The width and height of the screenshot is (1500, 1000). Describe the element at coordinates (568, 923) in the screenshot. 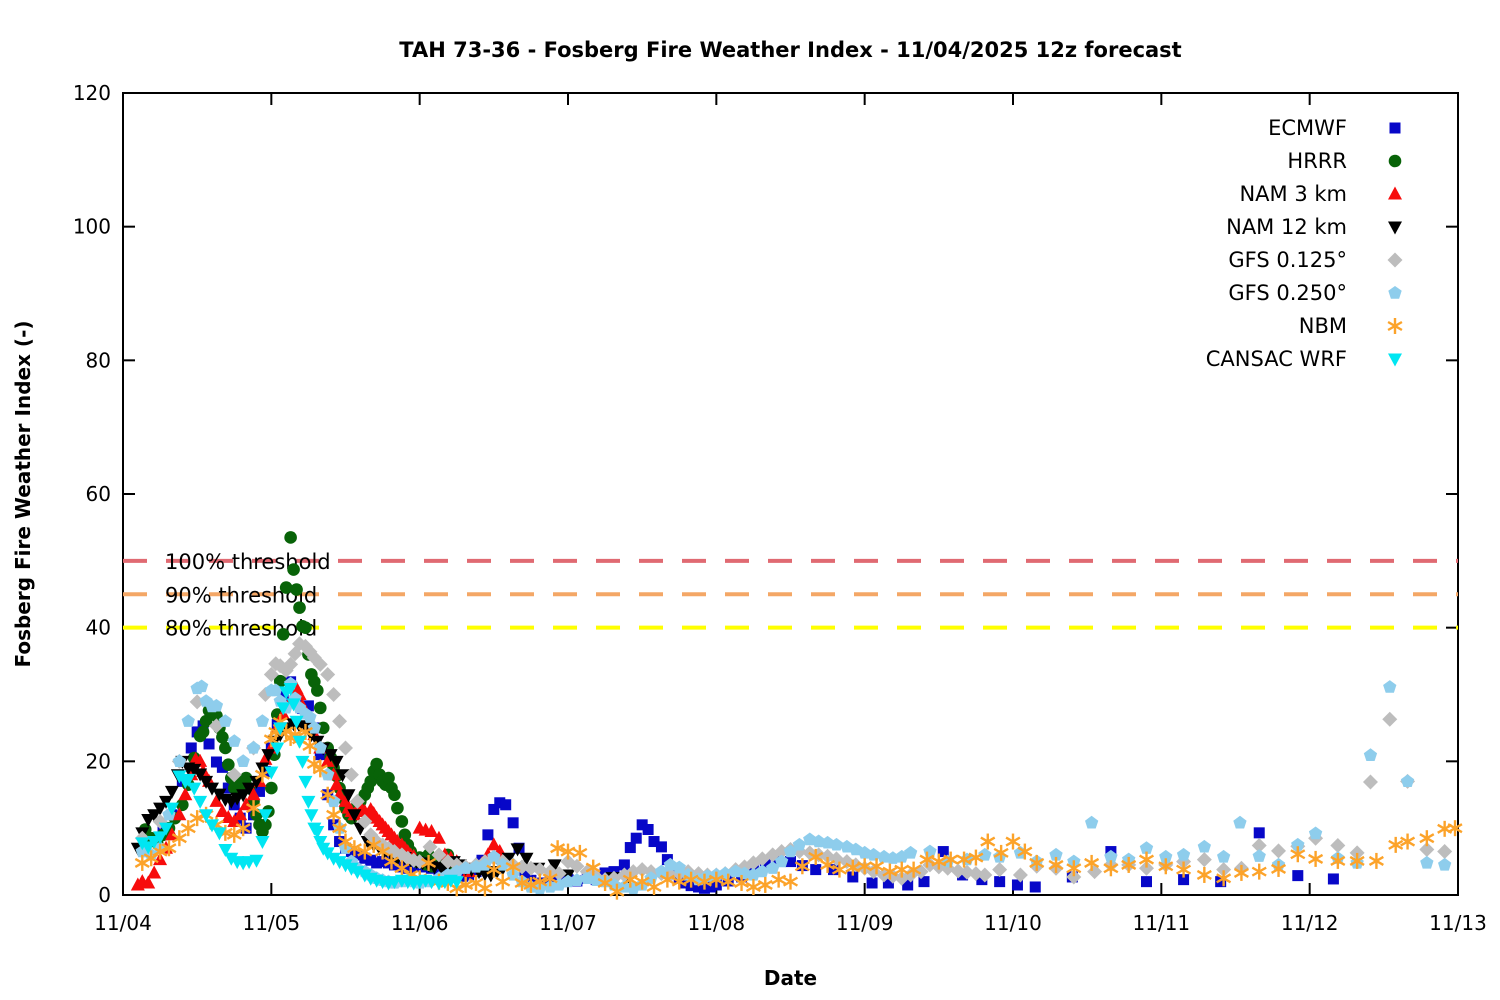

I see `x-tick-label: 11/07` at that location.